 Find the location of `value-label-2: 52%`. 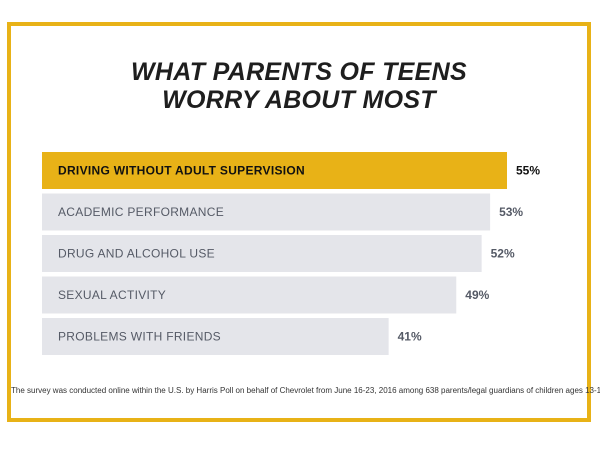

value-label-2: 52% is located at coordinates (503, 254).